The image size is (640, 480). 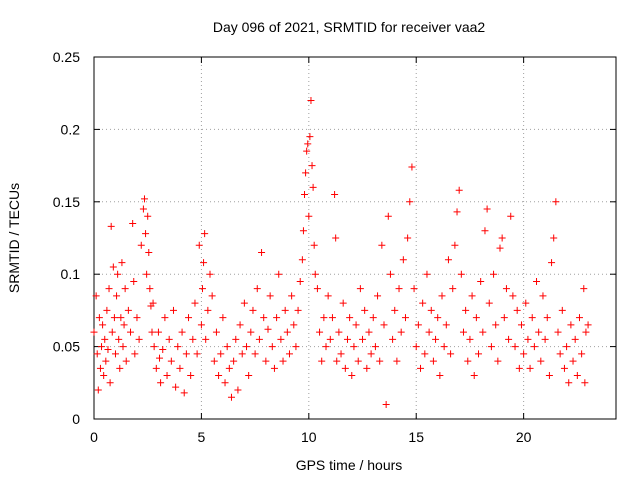 What do you see at coordinates (14, 238) in the screenshot?
I see `y-axis-label: SRMTID / TECUs` at bounding box center [14, 238].